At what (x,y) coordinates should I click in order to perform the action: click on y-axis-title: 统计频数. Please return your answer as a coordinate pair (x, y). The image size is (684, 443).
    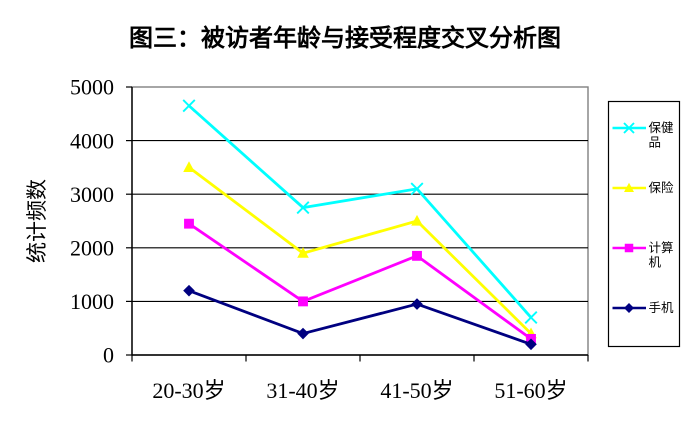
    Looking at the image, I should click on (37, 221).